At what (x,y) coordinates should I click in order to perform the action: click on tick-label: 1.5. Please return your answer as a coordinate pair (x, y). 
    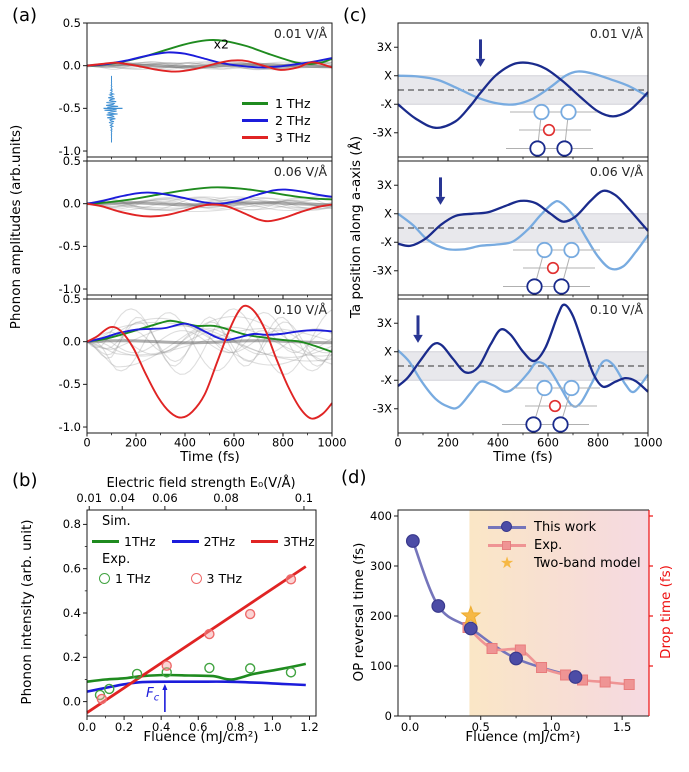
    Looking at the image, I should click on (622, 727).